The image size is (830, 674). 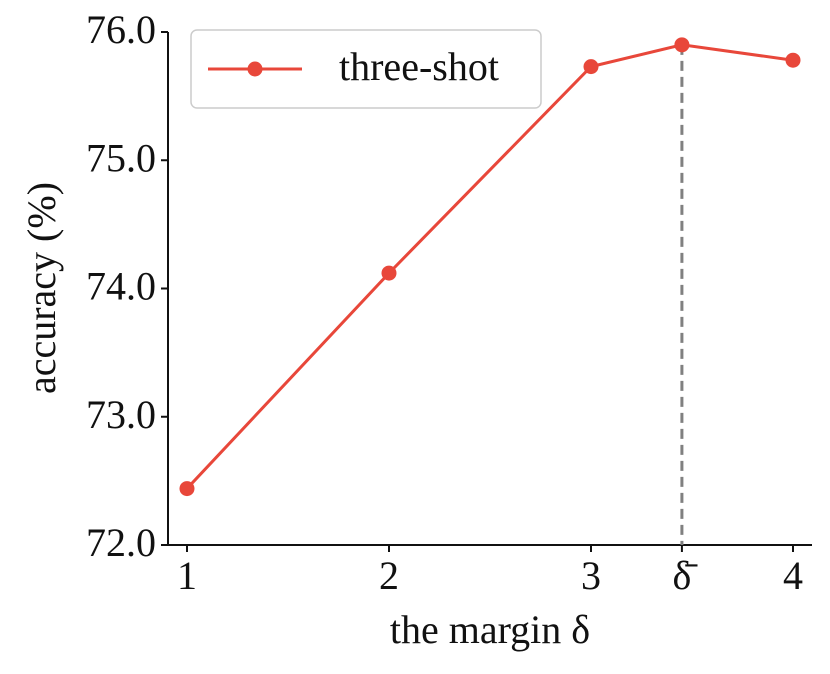 I want to click on y-tick-label: 73.0, so click(x=121, y=414).